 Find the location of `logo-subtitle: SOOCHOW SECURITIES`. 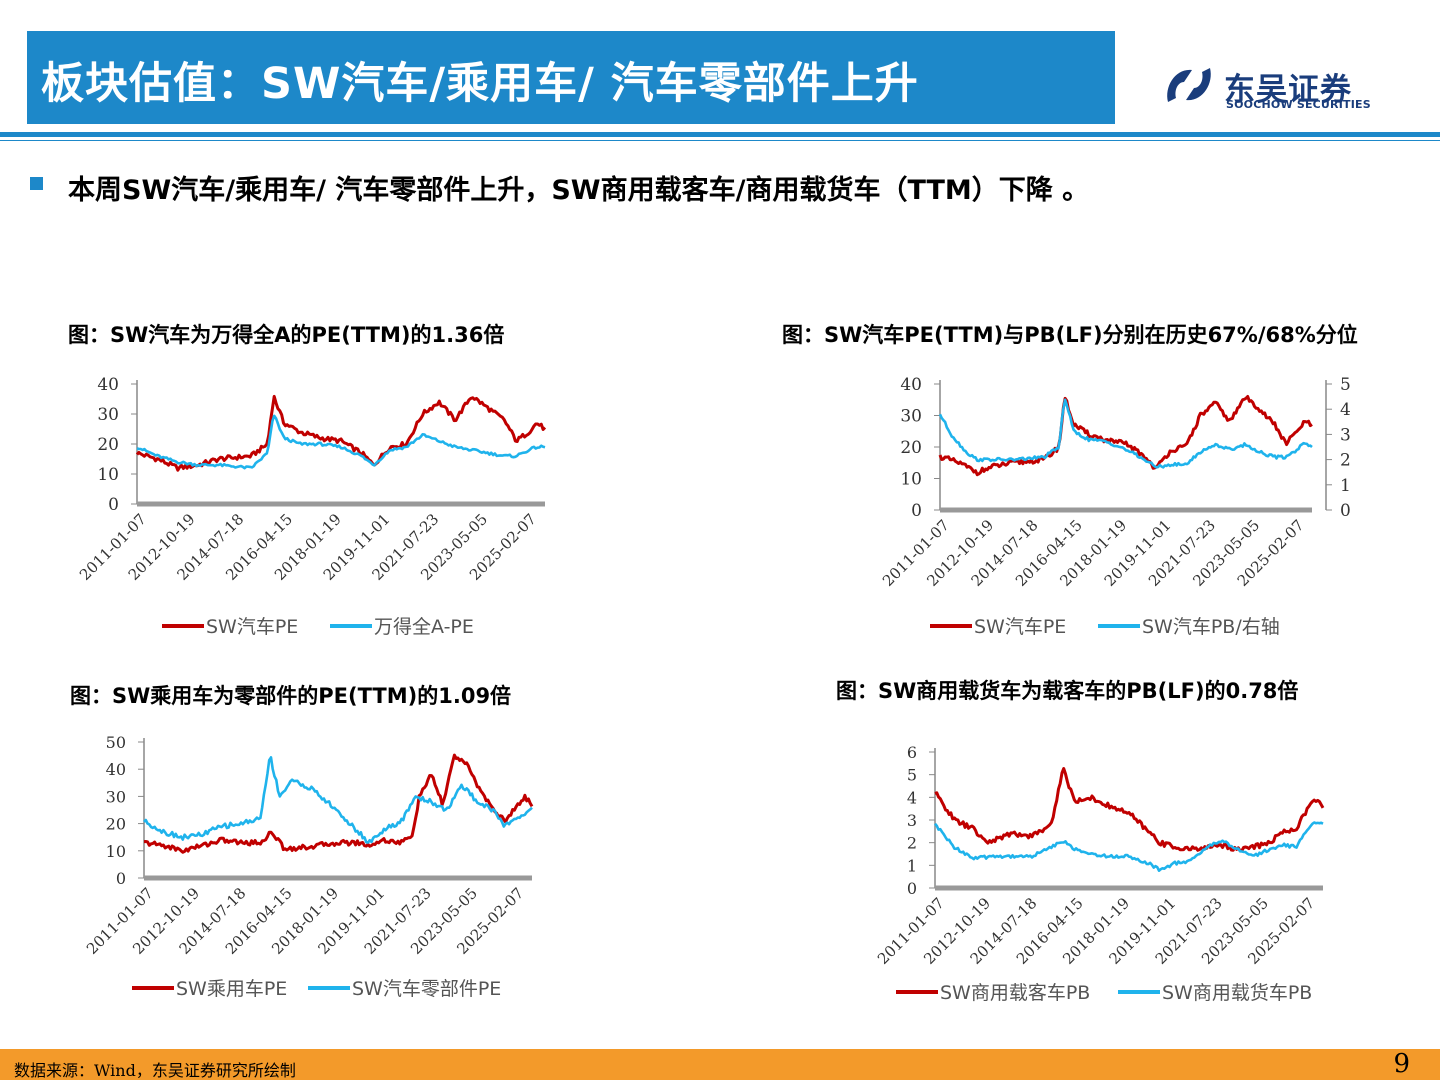

logo-subtitle: SOOCHOW SECURITIES is located at coordinates (1298, 104).